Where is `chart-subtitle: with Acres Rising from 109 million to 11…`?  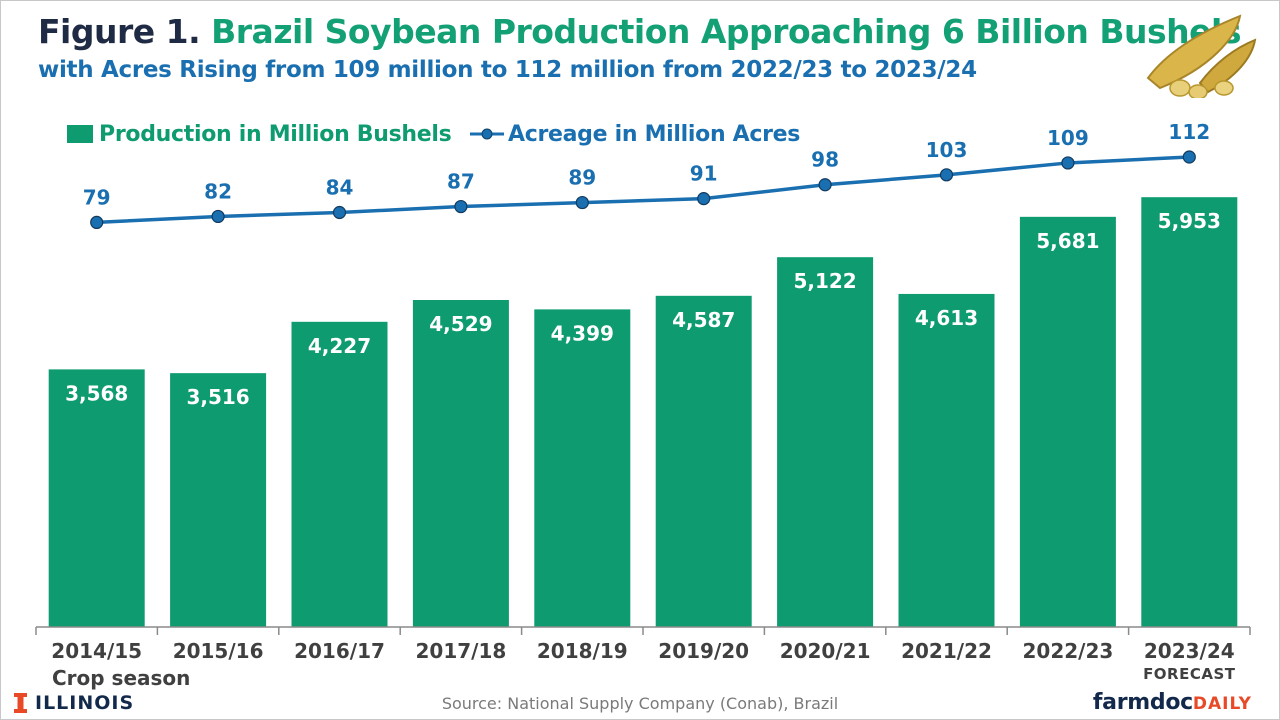
chart-subtitle: with Acres Rising from 109 million to 11… is located at coordinates (507, 70).